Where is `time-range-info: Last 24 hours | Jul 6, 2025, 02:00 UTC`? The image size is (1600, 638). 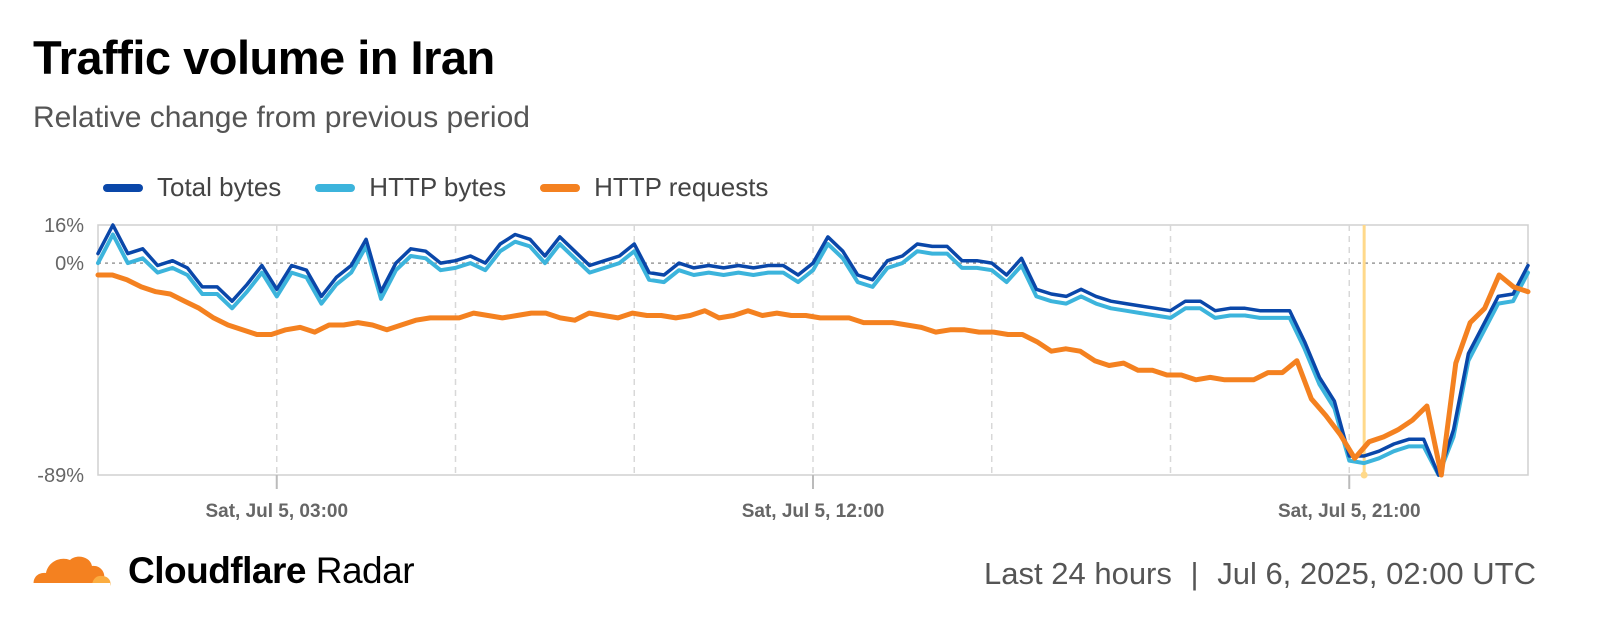 time-range-info: Last 24 hours | Jul 6, 2025, 02:00 UTC is located at coordinates (1260, 574).